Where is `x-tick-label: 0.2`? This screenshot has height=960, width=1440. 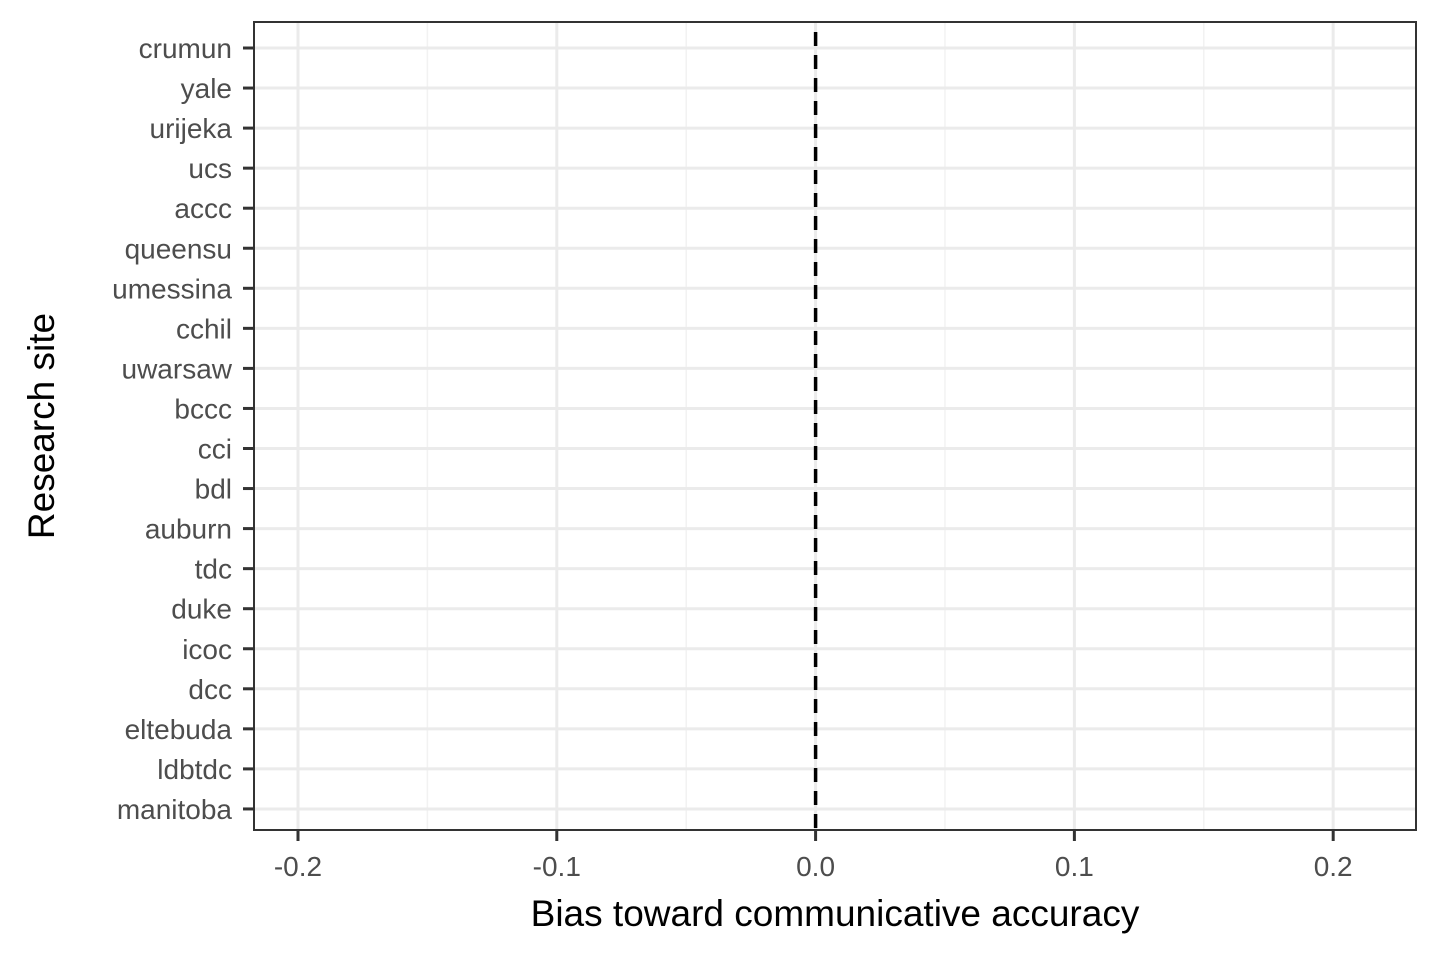 x-tick-label: 0.2 is located at coordinates (1333, 866).